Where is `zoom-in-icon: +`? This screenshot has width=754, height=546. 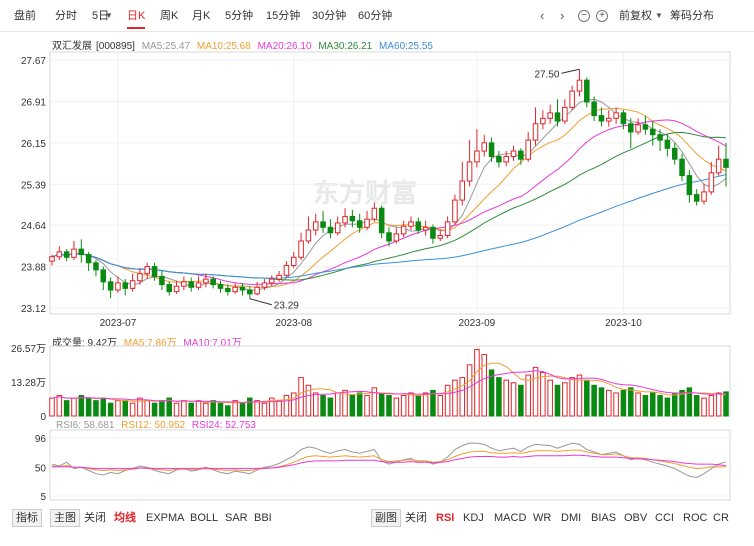
zoom-in-icon: + is located at coordinates (602, 16).